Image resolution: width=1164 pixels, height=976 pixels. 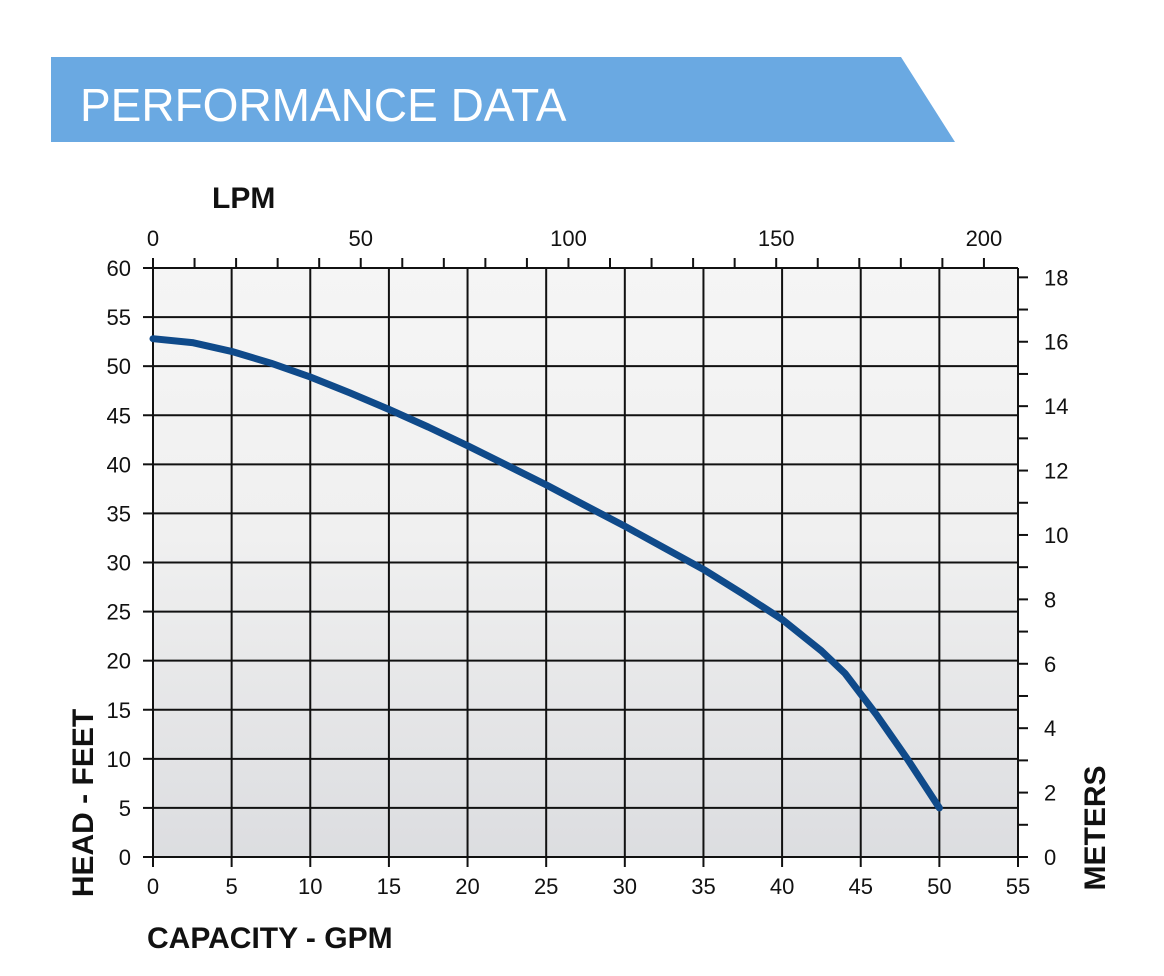 What do you see at coordinates (119, 612) in the screenshot?
I see `y-tick-label: 25` at bounding box center [119, 612].